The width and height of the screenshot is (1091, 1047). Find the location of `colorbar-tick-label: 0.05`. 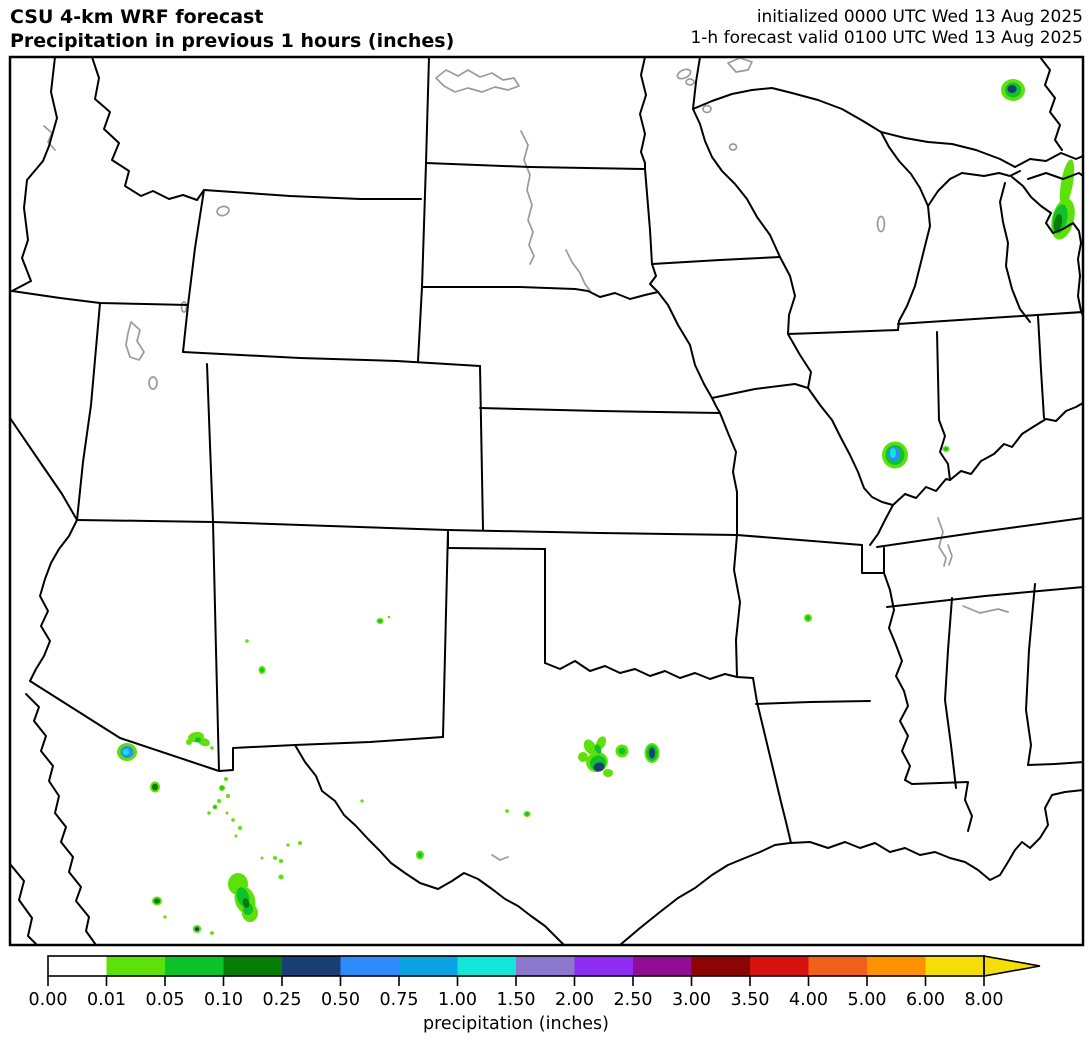

colorbar-tick-label: 0.05 is located at coordinates (165, 1000).